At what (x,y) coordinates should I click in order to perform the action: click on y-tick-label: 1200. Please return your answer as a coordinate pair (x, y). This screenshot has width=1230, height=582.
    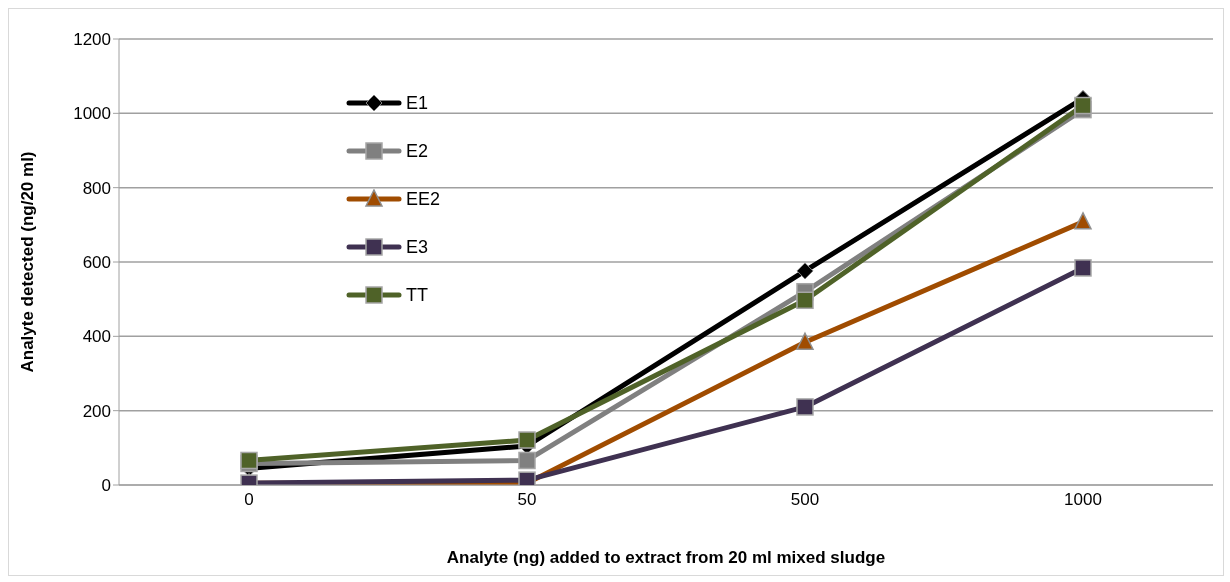
    Looking at the image, I should click on (92, 40).